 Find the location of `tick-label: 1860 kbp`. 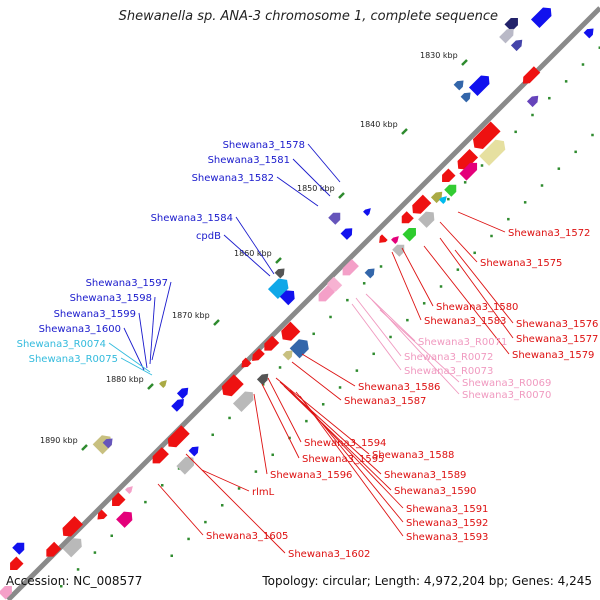

tick-label: 1860 kbp is located at coordinates (253, 253).